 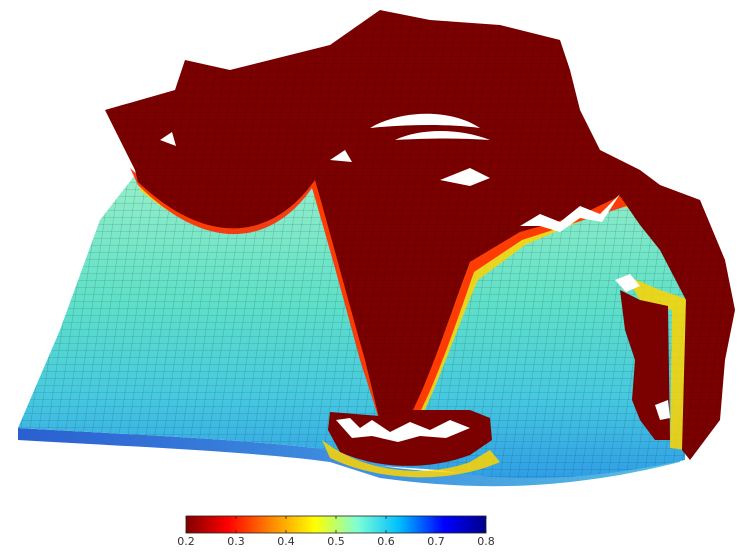 I want to click on colorbar-tick-label: 0.2, so click(x=186, y=541).